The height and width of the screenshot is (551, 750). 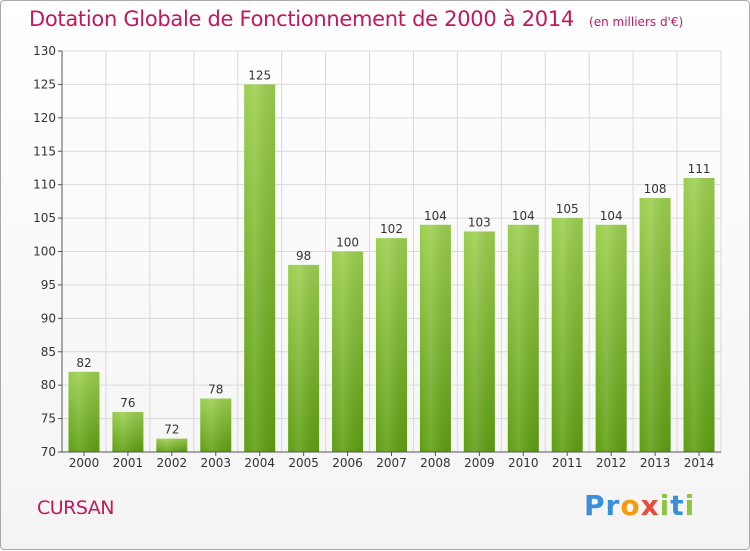 I want to click on bar-value-label: 98, so click(x=303, y=256).